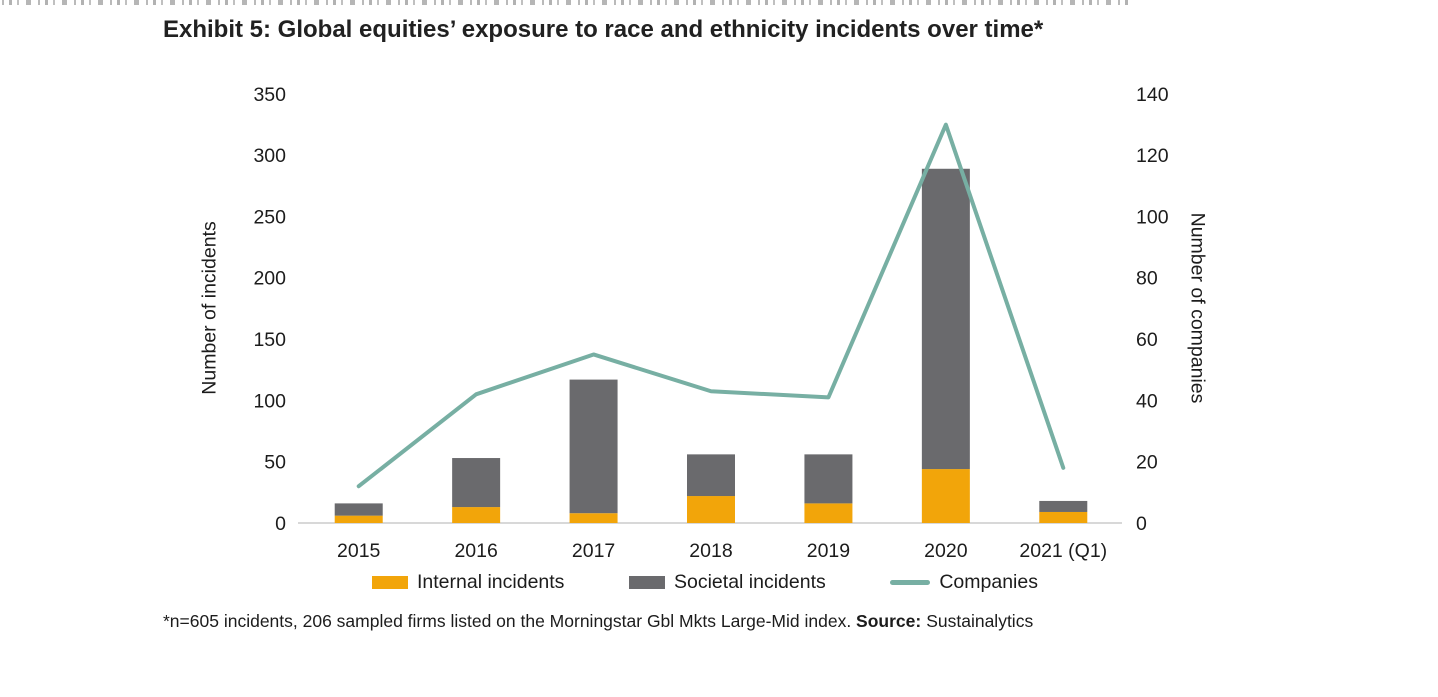 Image resolution: width=1438 pixels, height=697 pixels. What do you see at coordinates (359, 551) in the screenshot?
I see `x-axis-label-0: 2015` at bounding box center [359, 551].